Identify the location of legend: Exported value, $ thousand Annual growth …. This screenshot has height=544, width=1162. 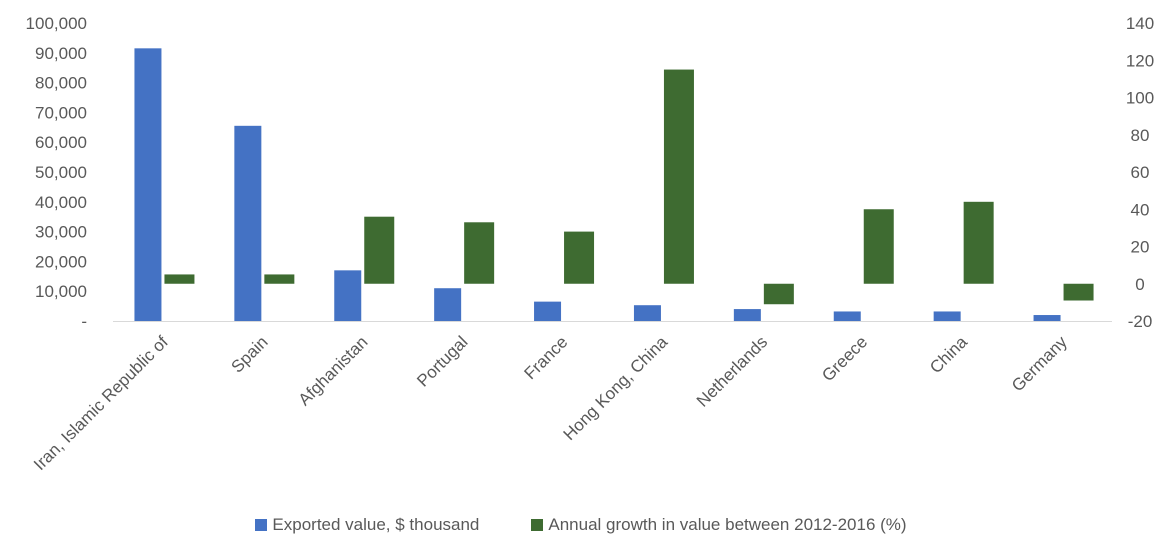
(581, 525).